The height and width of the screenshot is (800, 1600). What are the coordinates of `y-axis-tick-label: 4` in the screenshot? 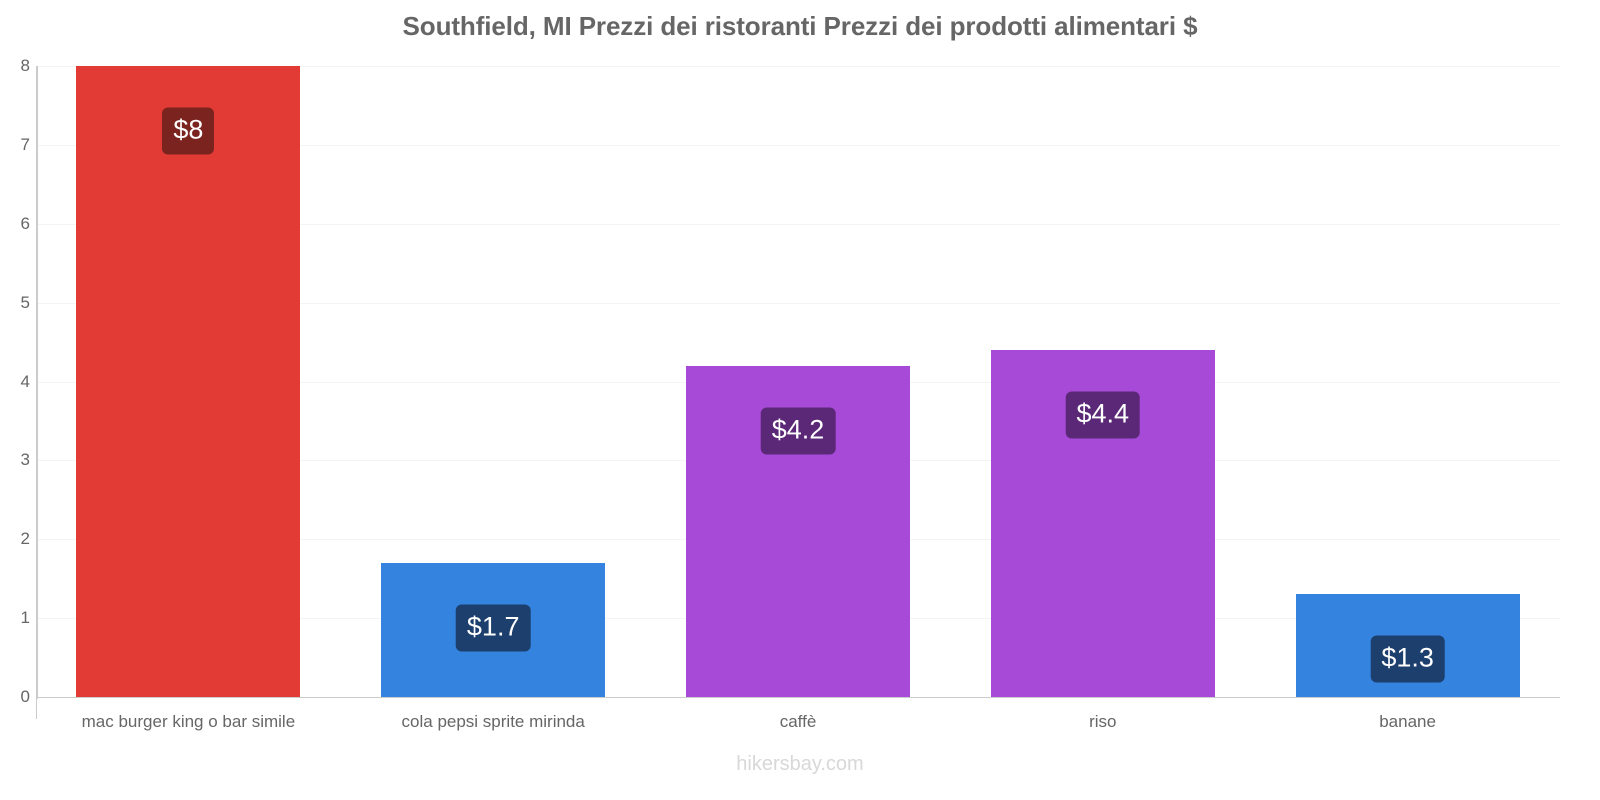 It's located at (25, 381).